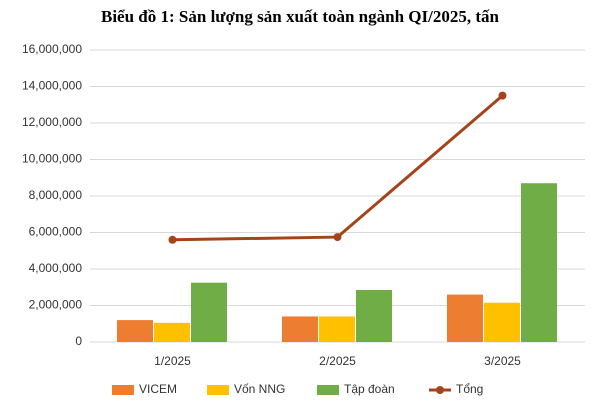  Describe the element at coordinates (78, 341) in the screenshot. I see `y-tick-label: 0` at that location.